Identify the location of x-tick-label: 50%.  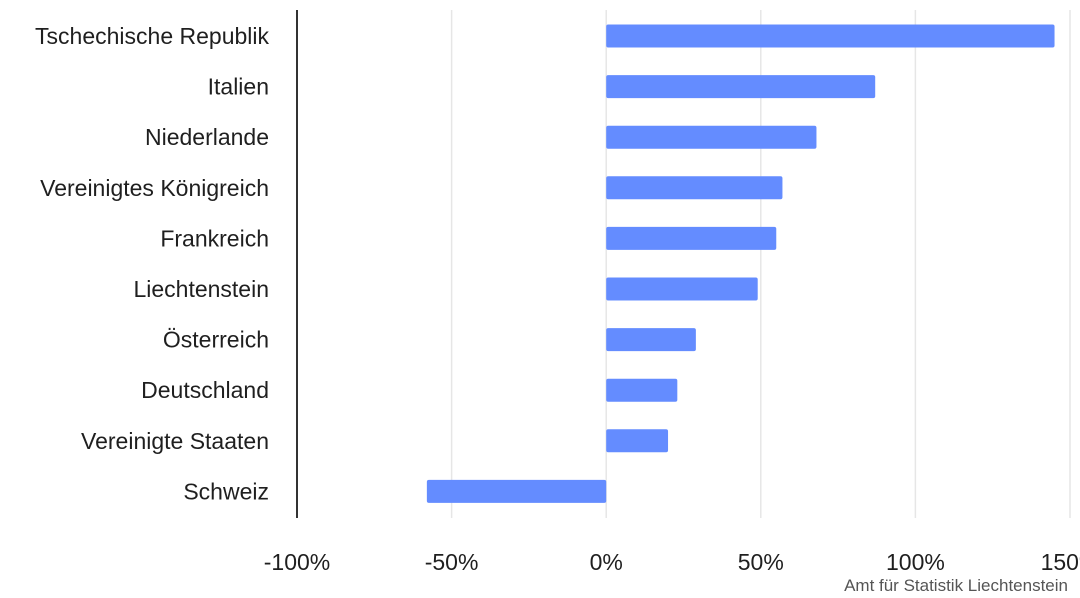
(761, 562).